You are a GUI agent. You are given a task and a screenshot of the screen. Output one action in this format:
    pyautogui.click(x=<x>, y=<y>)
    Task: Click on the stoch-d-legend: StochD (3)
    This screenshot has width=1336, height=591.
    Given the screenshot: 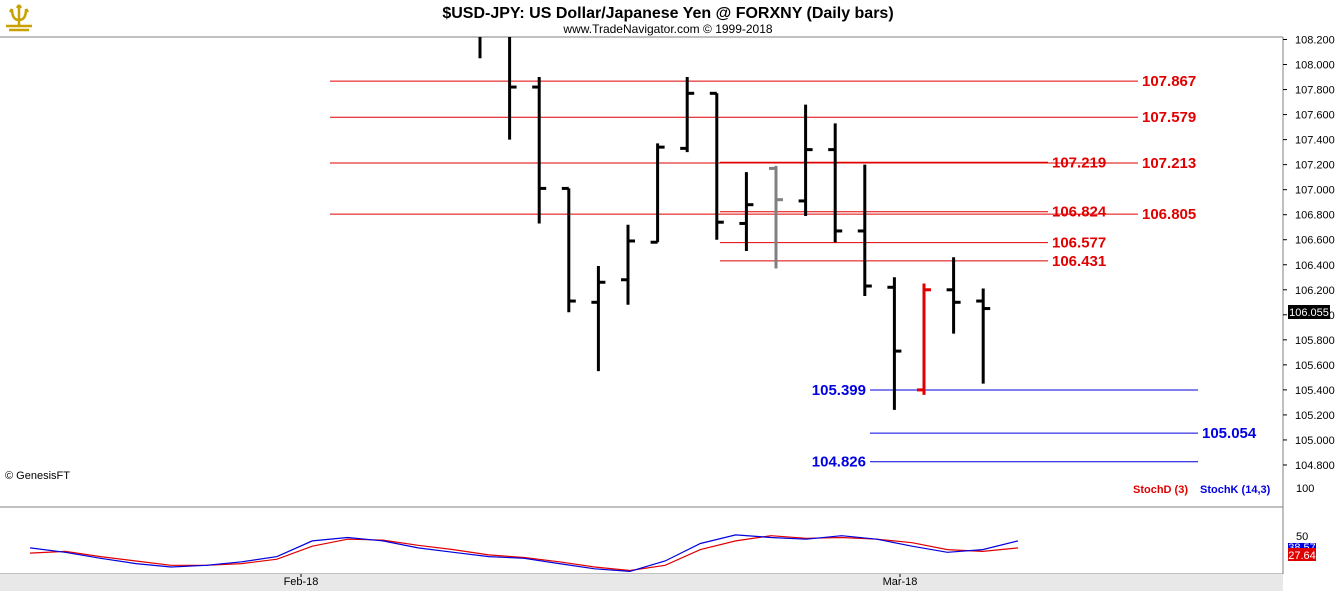 What is the action you would take?
    pyautogui.click(x=1160, y=490)
    